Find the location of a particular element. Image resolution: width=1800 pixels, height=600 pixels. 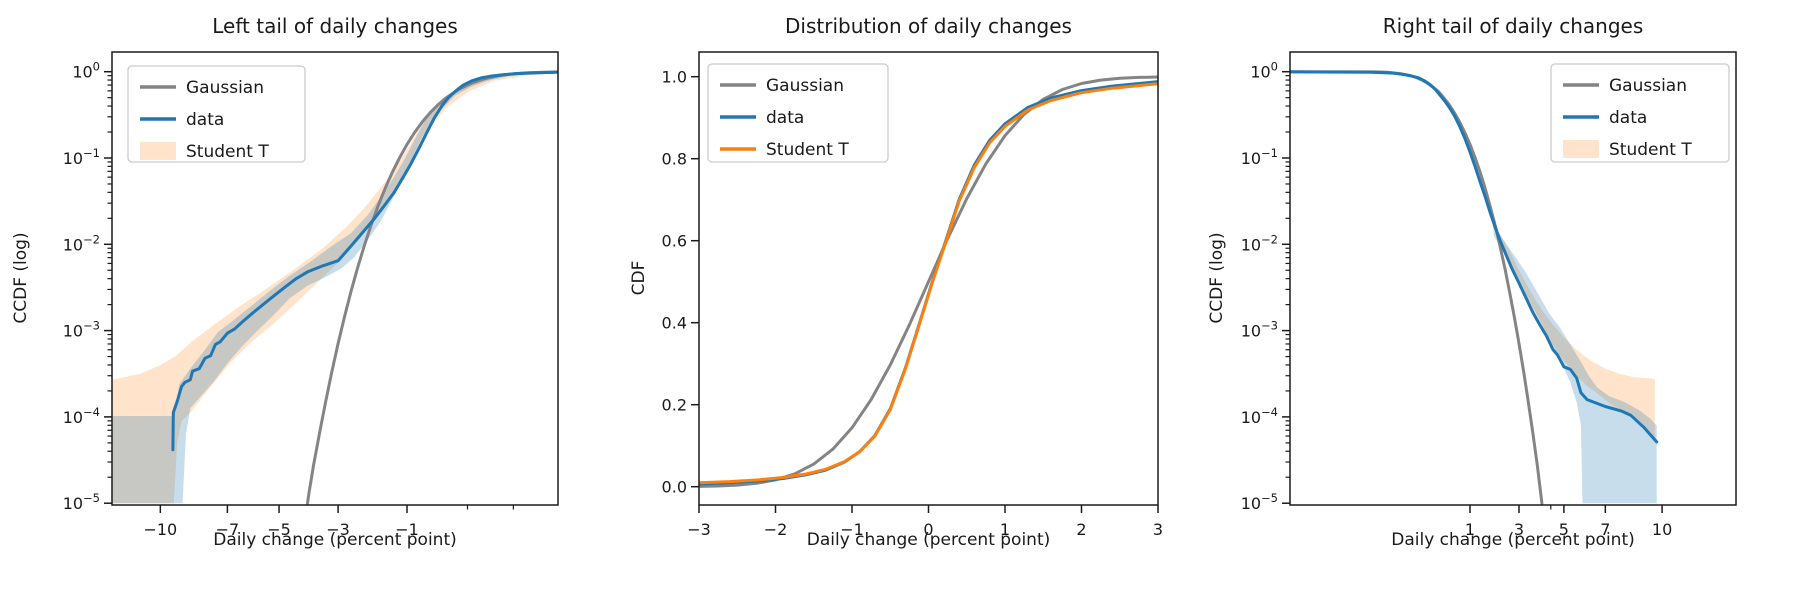

left_tail-legend: Gaussian data Student T is located at coordinates (216, 114).